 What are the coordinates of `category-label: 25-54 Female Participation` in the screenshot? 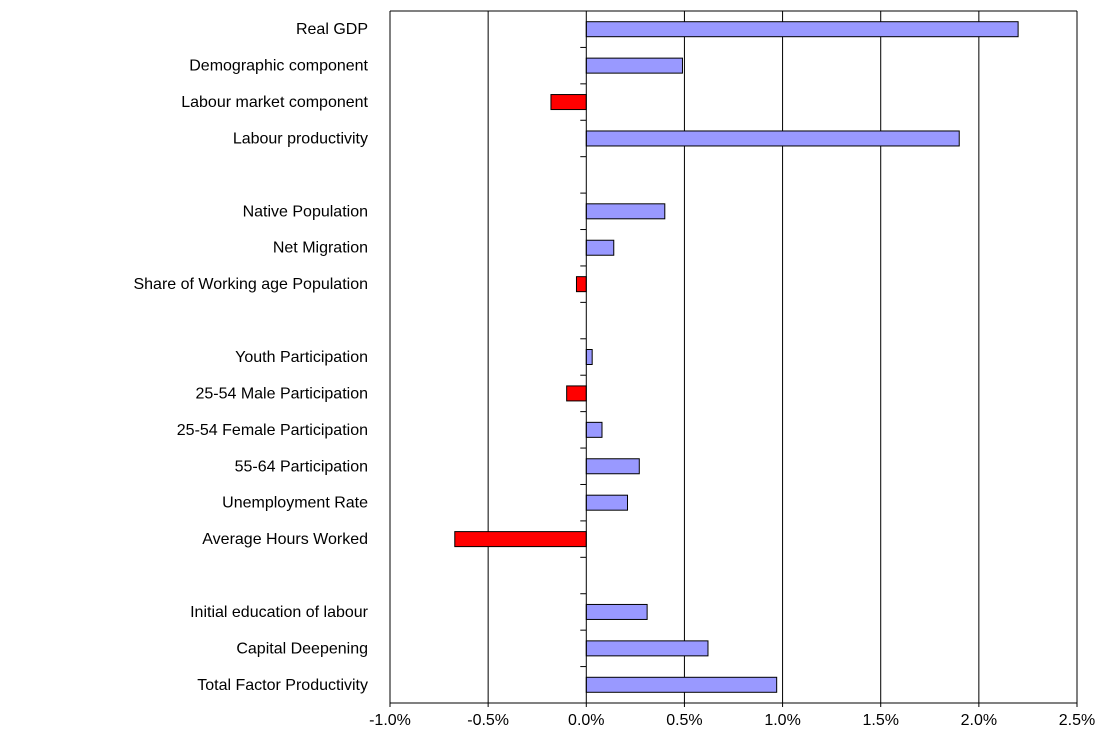 It's located at (272, 430).